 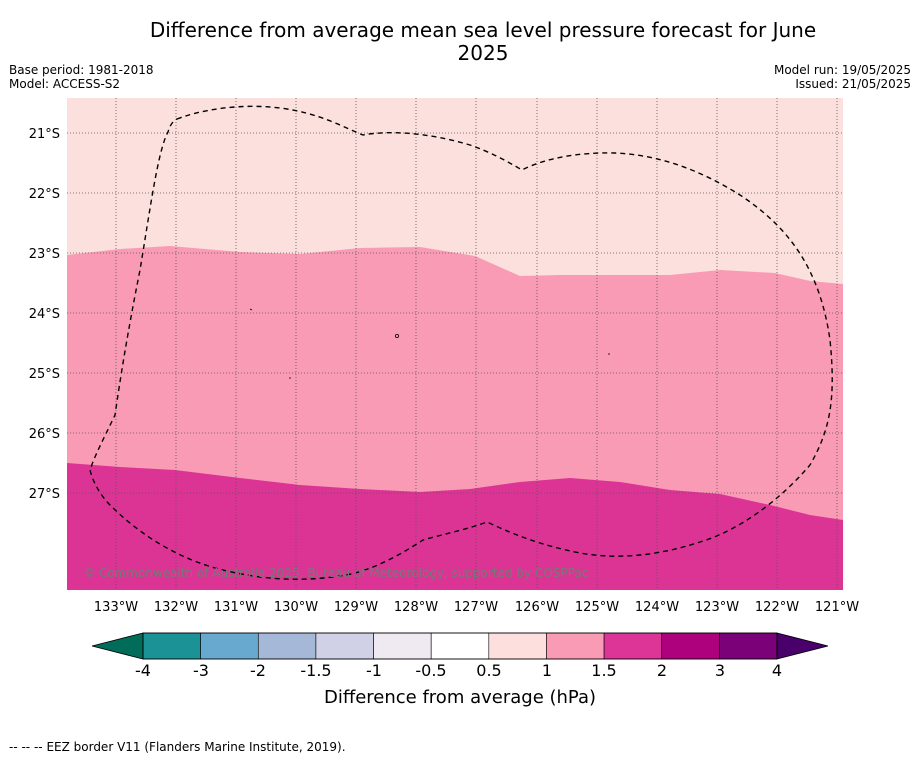 What do you see at coordinates (603, 670) in the screenshot?
I see `colorbar-tick: 1.5` at bounding box center [603, 670].